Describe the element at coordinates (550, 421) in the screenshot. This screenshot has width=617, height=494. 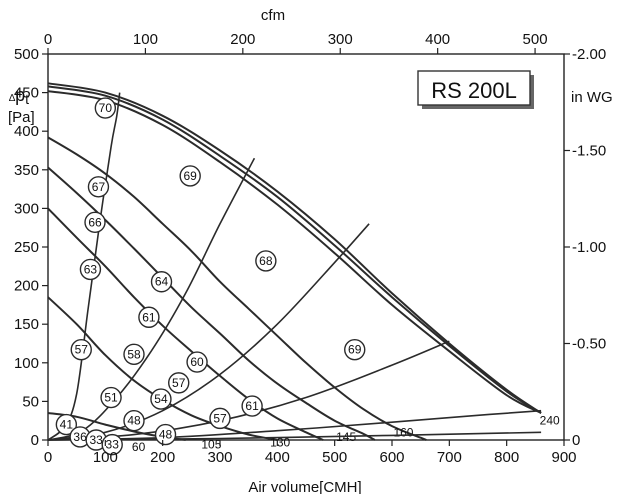
I see `system-curve-label: 240` at that location.